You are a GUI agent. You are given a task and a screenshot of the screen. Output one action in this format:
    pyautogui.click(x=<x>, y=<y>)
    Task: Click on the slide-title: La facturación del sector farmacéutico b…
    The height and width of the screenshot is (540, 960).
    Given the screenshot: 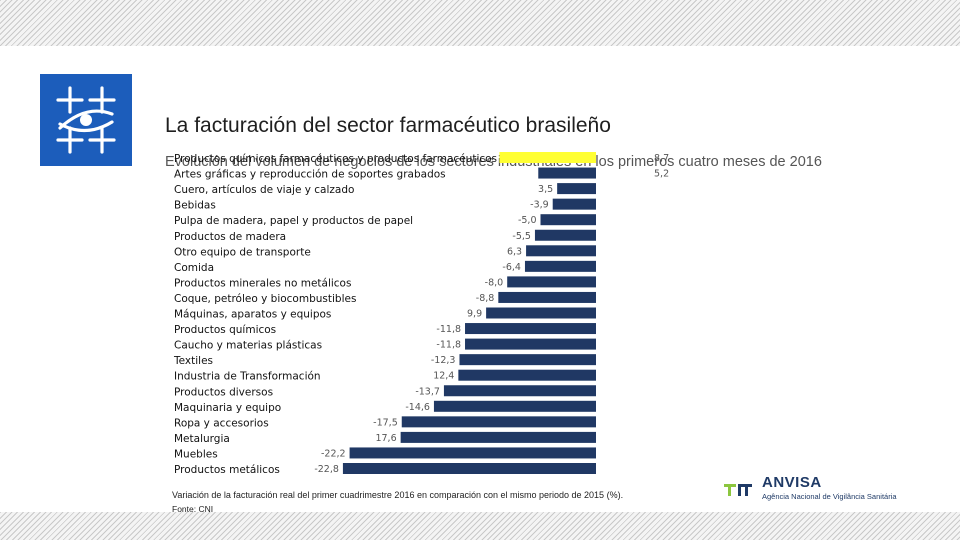 What is the action you would take?
    pyautogui.click(x=388, y=125)
    